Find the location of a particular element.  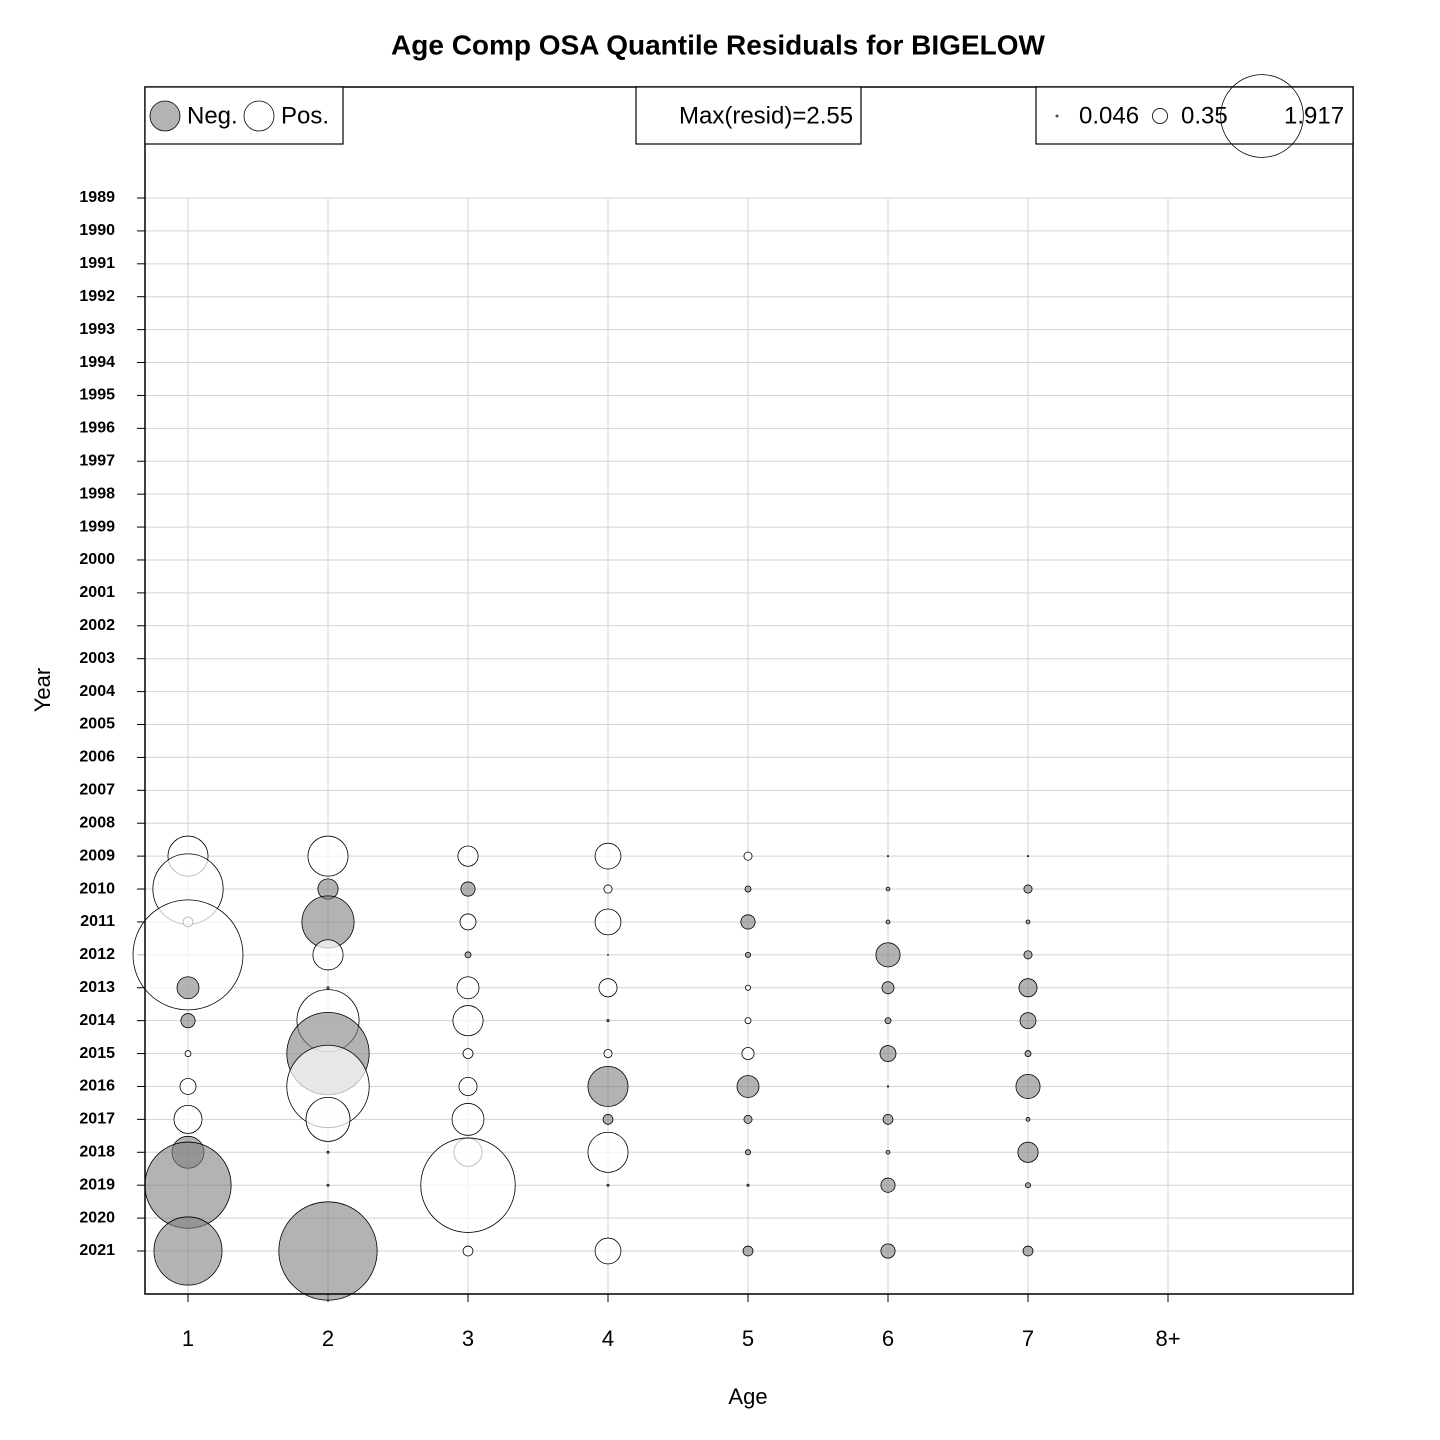

y-tick-label: 2014 is located at coordinates (97, 1020).